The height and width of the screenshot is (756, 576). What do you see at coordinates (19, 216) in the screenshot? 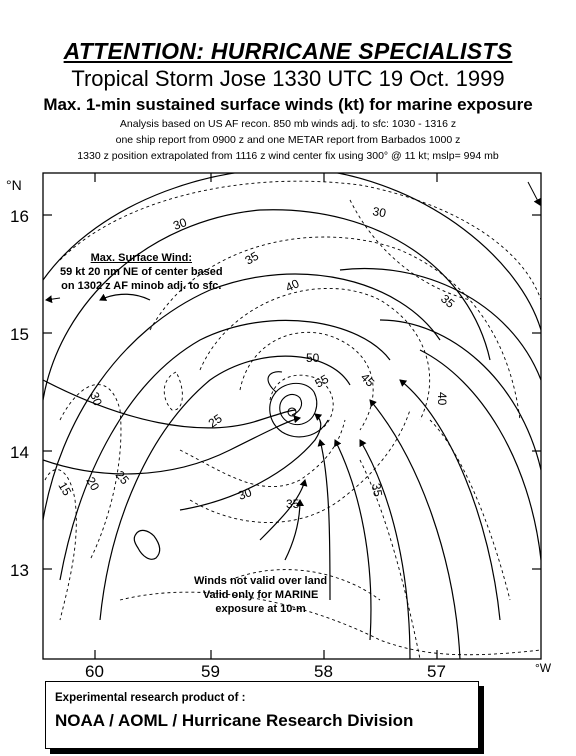
I see `lat-label: 16` at bounding box center [19, 216].